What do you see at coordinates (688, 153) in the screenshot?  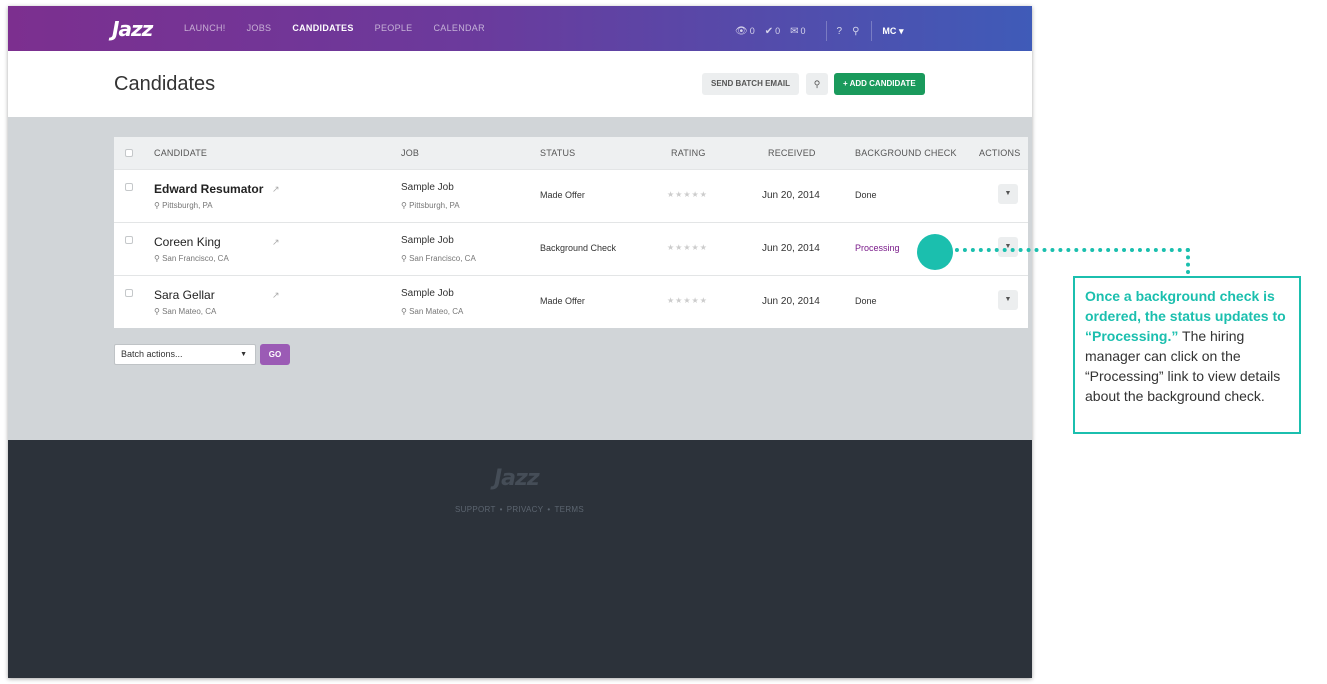 I see `column-header-rating: RATING` at bounding box center [688, 153].